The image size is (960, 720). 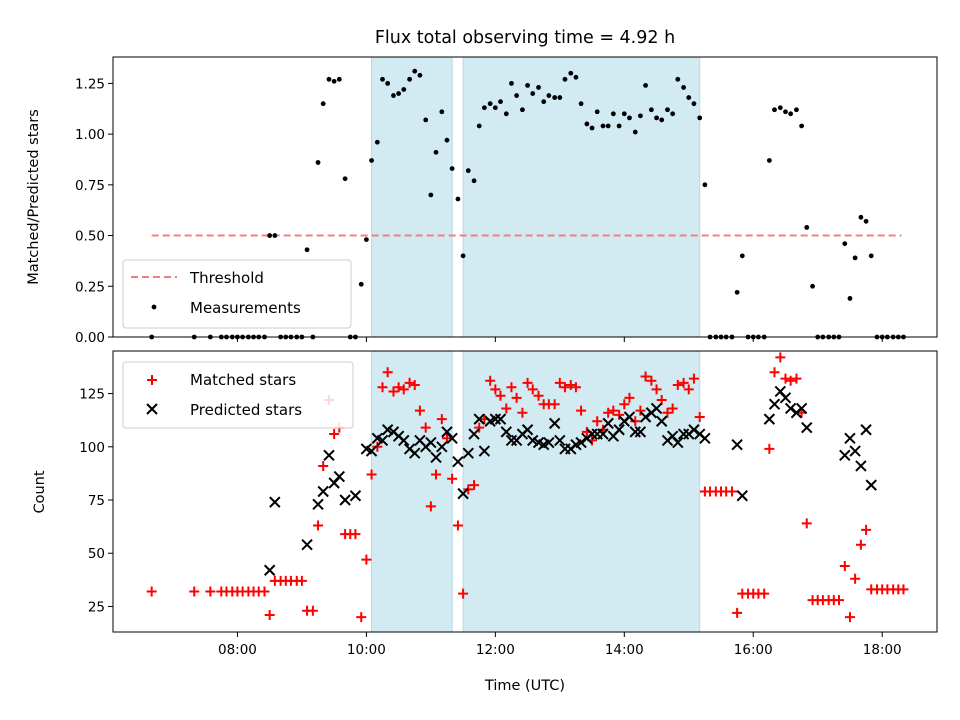 I want to click on top-legend-box, so click(x=237, y=294).